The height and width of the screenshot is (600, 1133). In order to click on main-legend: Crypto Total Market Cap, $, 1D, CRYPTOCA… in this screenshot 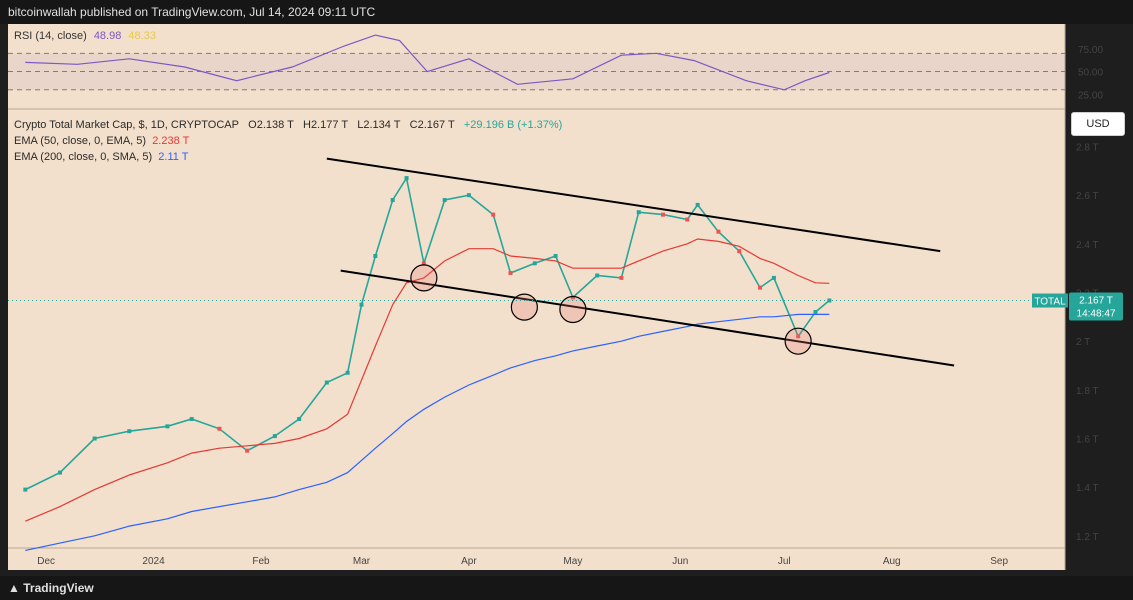, I will do `click(288, 141)`.